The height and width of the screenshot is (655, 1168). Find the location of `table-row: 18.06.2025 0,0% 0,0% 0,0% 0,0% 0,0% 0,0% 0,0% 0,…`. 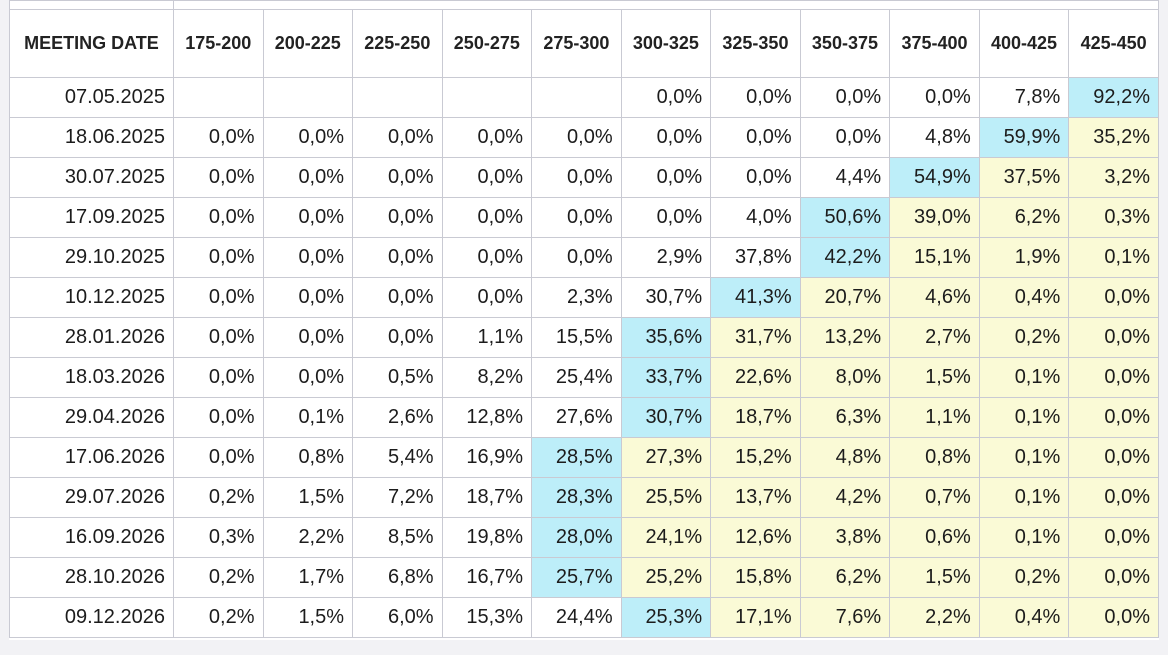

table-row: 18.06.2025 0,0% 0,0% 0,0% 0,0% 0,0% 0,0% 0,0% 0,… is located at coordinates (584, 137).